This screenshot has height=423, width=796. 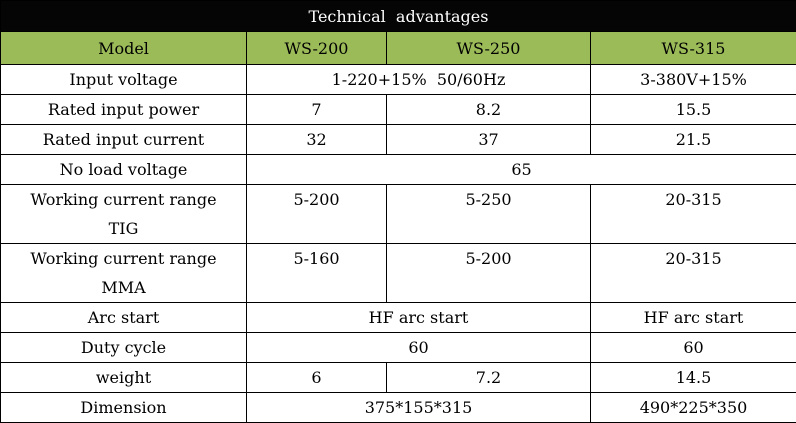 I want to click on table-row: Dimension 375*155*315 490*225*350, so click(x=398, y=407).